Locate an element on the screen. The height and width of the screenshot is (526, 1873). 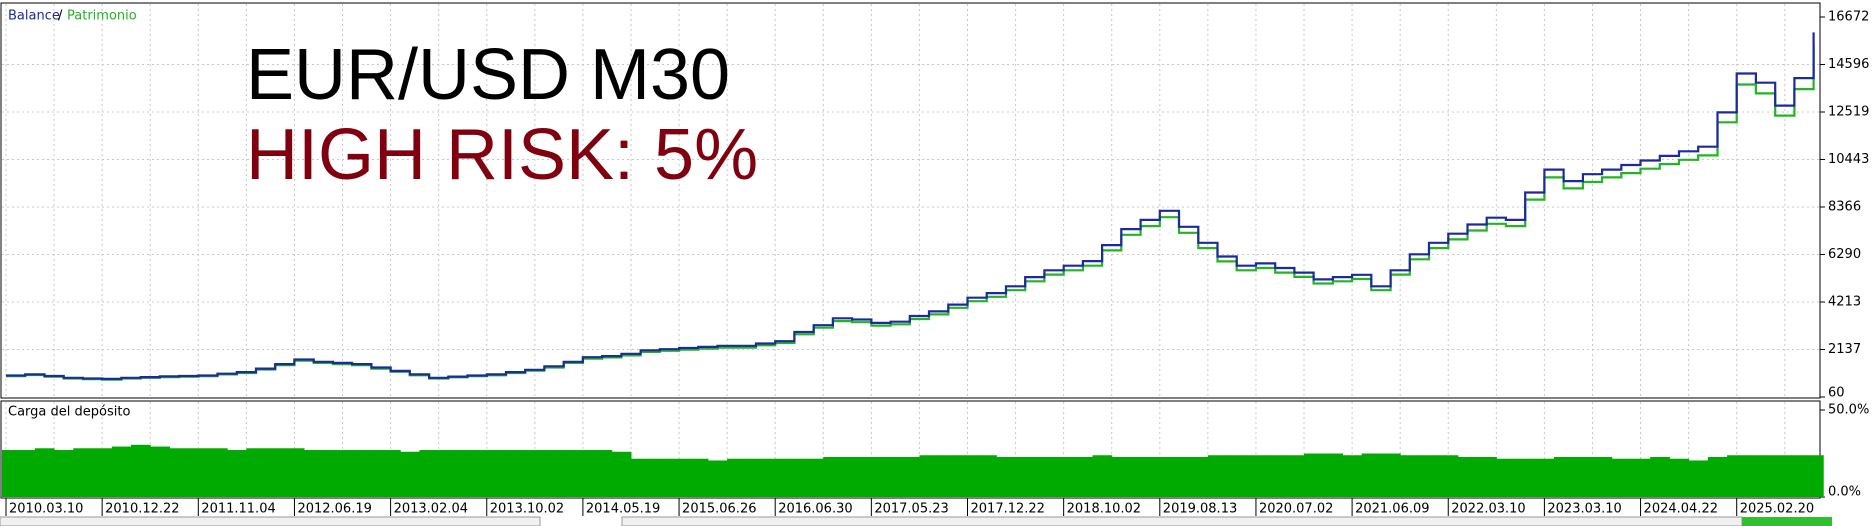
y-tick-label: 10443 is located at coordinates (1848, 159).